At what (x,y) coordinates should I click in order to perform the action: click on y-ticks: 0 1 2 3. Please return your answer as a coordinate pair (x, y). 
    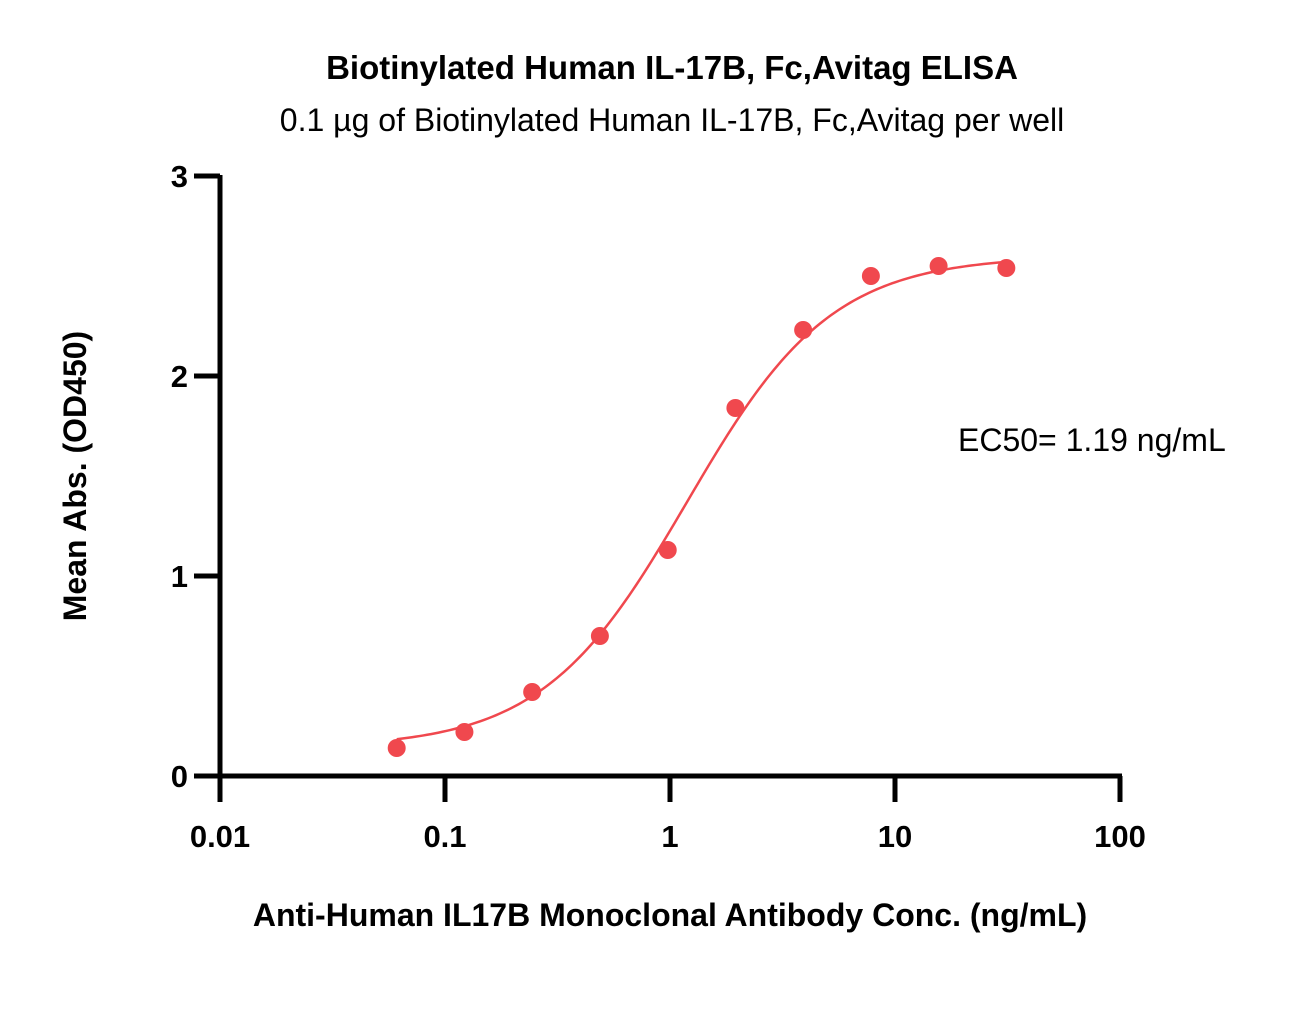
    Looking at the image, I should click on (195, 476).